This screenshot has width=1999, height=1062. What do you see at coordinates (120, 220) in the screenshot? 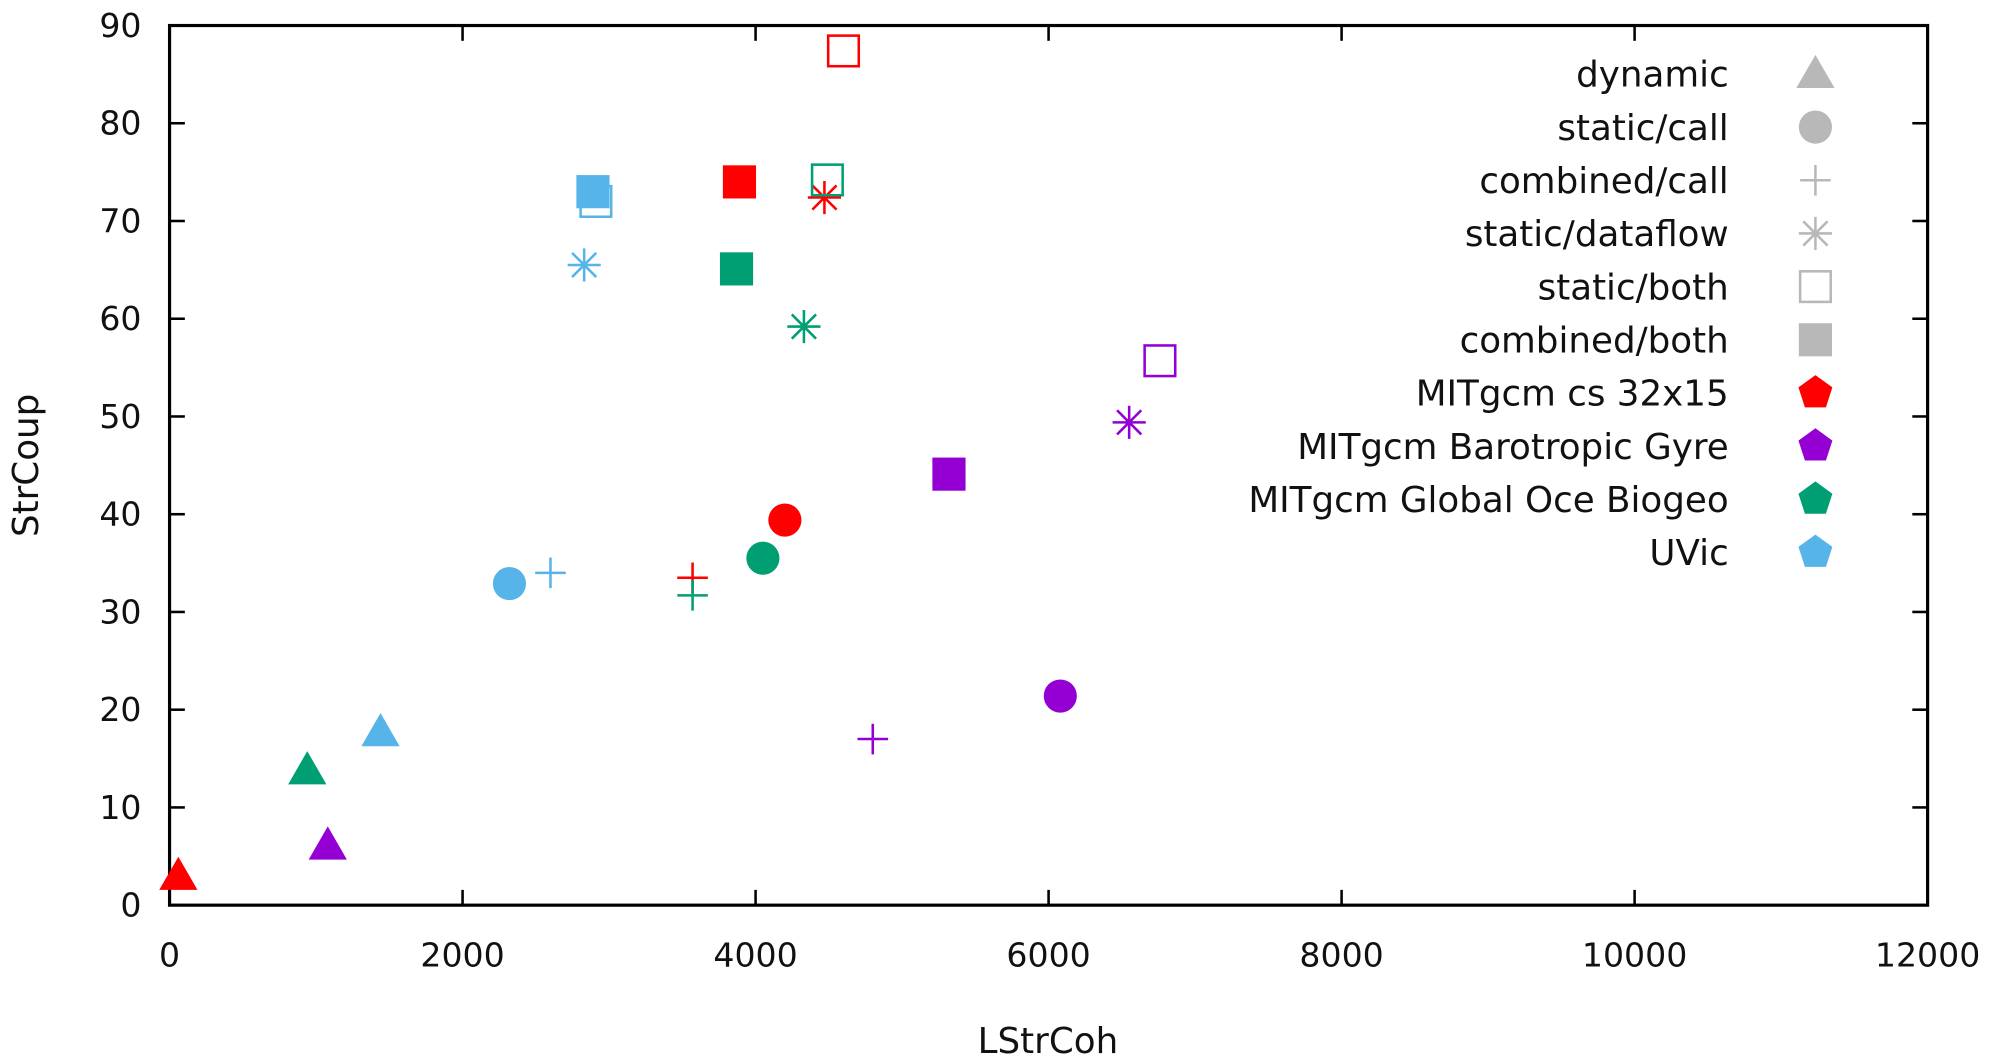
I see `y-tick-label: 70` at bounding box center [120, 220].